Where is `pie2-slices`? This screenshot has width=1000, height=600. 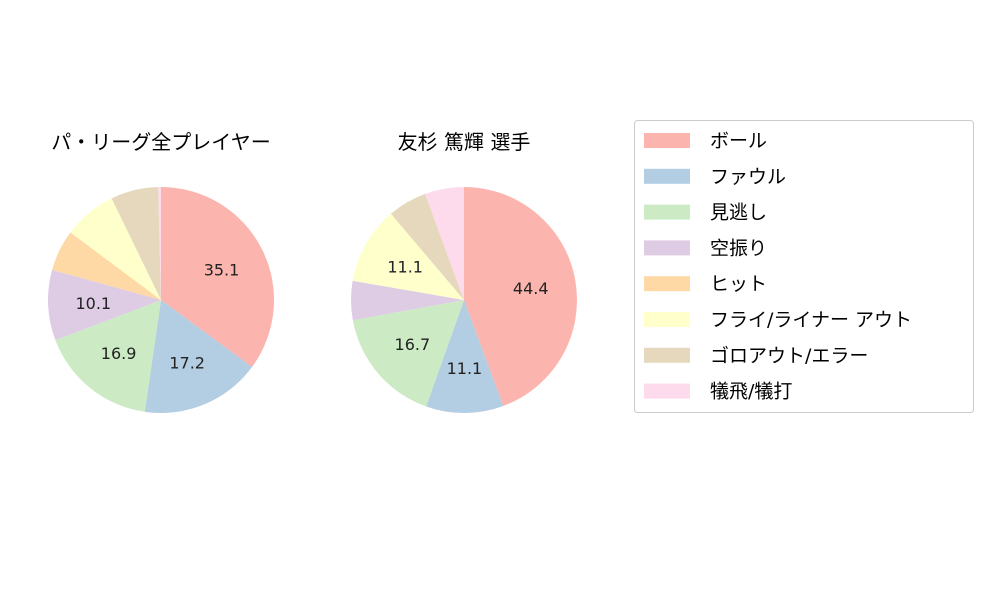
pie2-slices is located at coordinates (463, 300).